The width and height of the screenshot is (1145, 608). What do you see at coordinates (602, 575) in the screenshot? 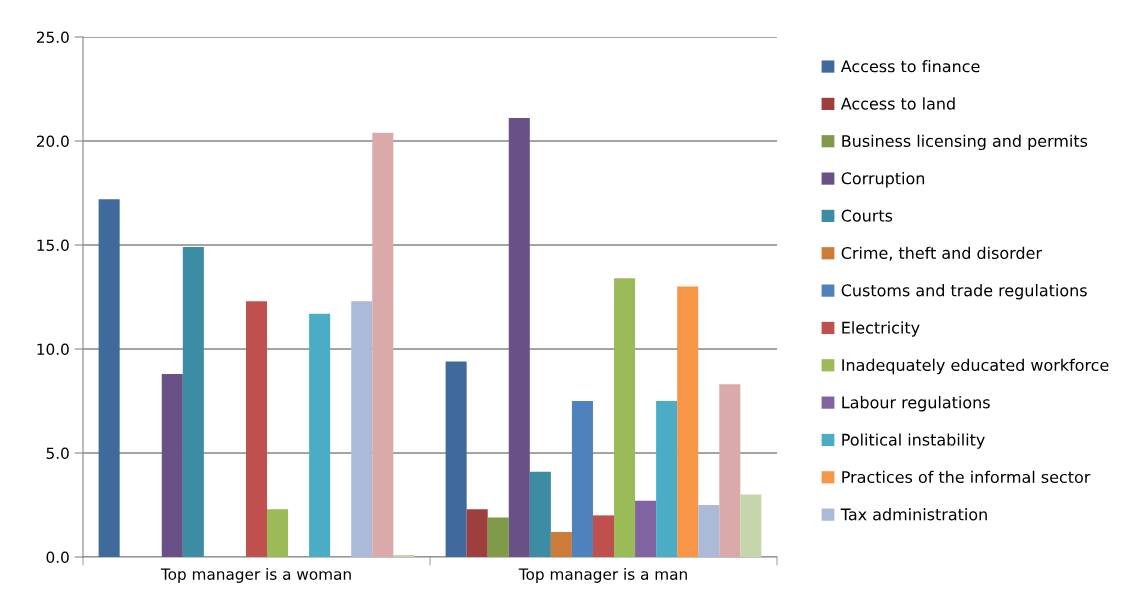
I see `x-tick-label: Top manager is a man` at bounding box center [602, 575].